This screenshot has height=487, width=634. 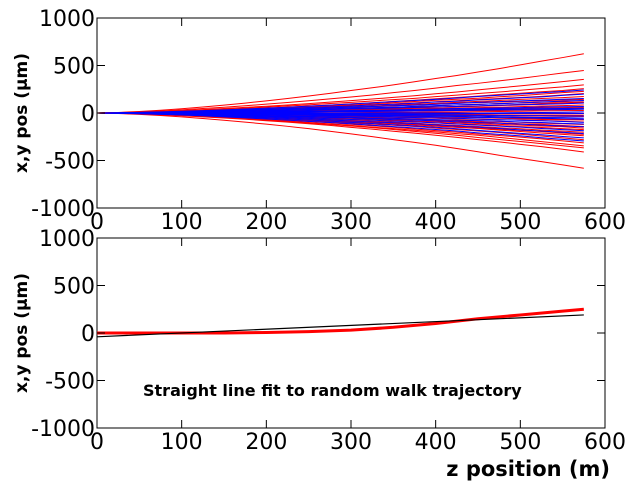 What do you see at coordinates (605, 442) in the screenshot?
I see `bottom-x-tick-label: 600` at bounding box center [605, 442].